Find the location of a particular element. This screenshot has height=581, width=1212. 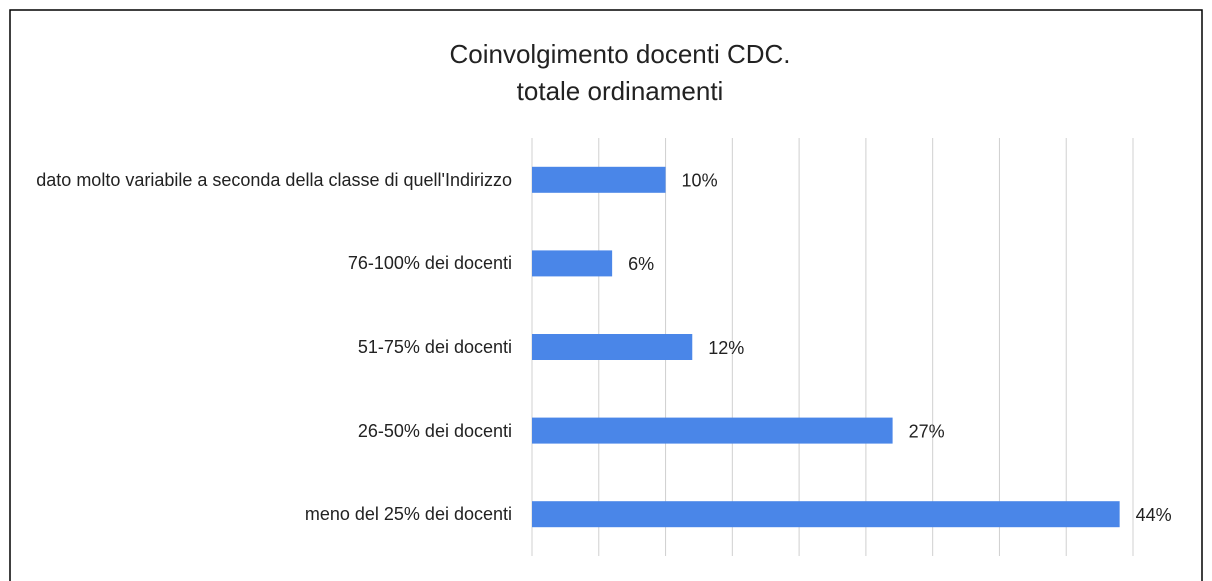

data-label: 10% is located at coordinates (700, 181).